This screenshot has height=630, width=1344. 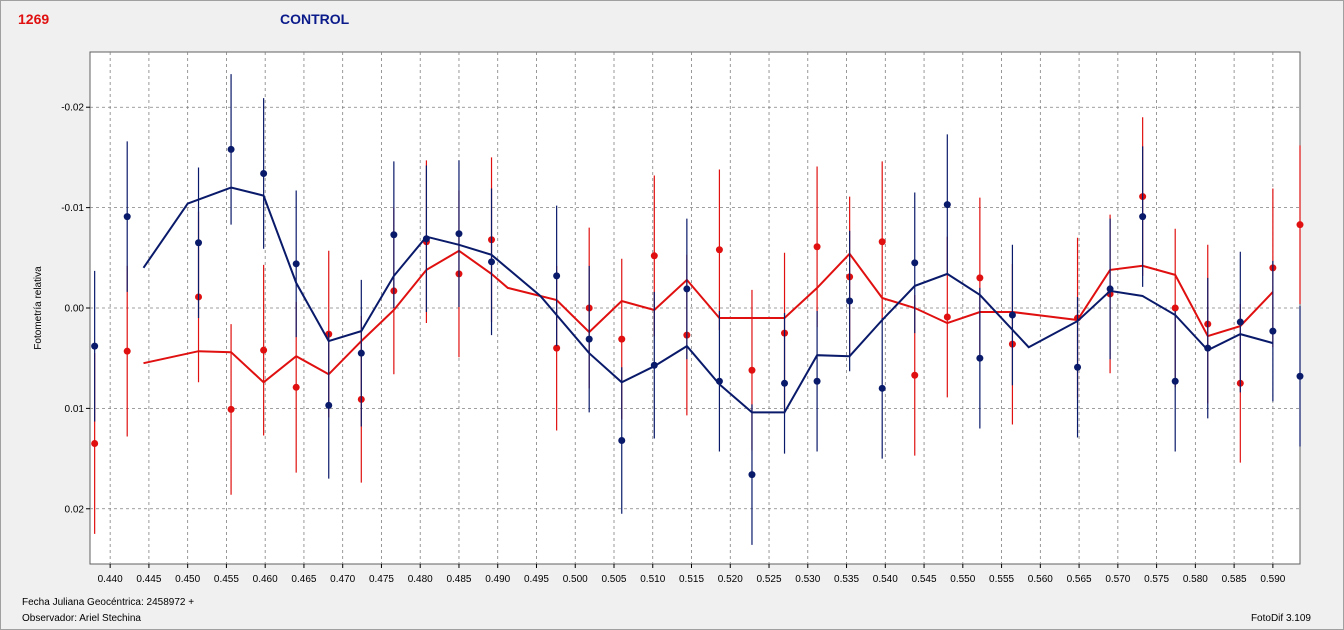 I want to click on x-tick-label: 0.475, so click(x=381, y=579).